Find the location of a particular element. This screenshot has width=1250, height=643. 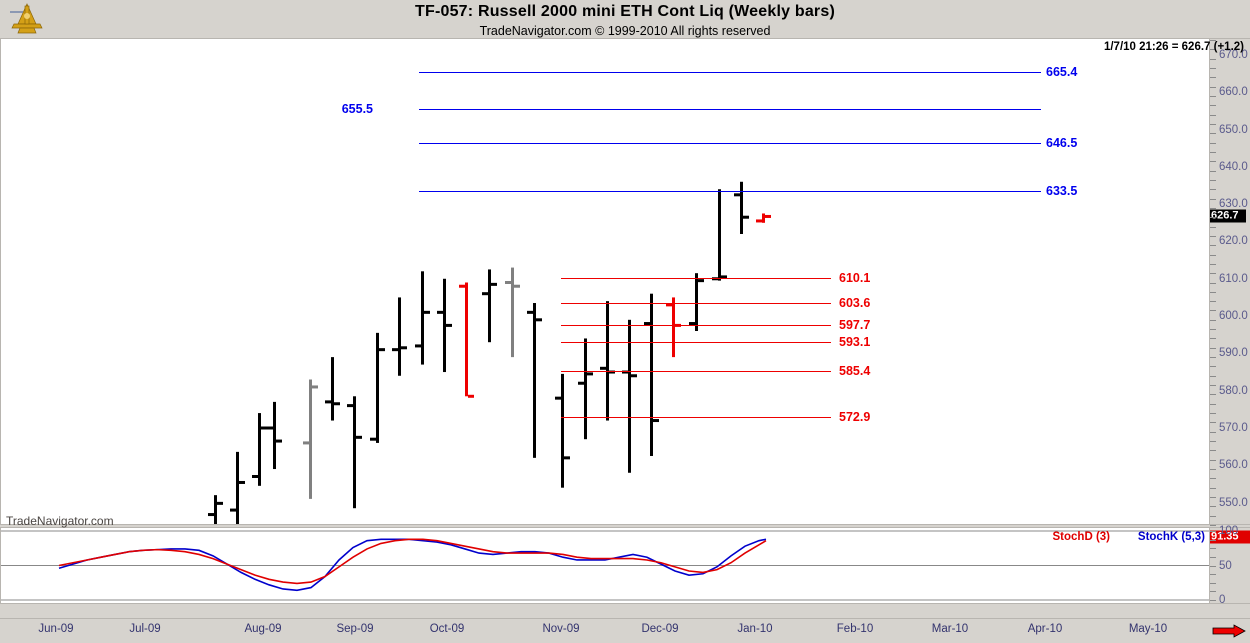

watermark-label: TradeNavigator.com is located at coordinates (60, 521).